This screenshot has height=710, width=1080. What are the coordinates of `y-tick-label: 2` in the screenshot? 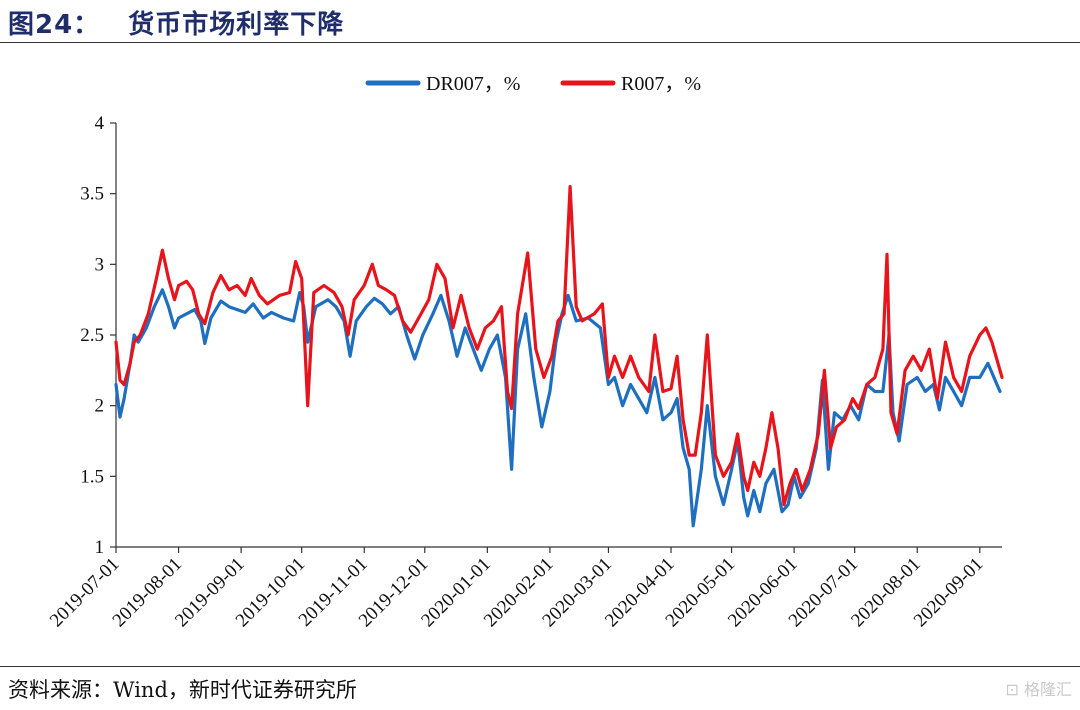 It's located at (100, 406).